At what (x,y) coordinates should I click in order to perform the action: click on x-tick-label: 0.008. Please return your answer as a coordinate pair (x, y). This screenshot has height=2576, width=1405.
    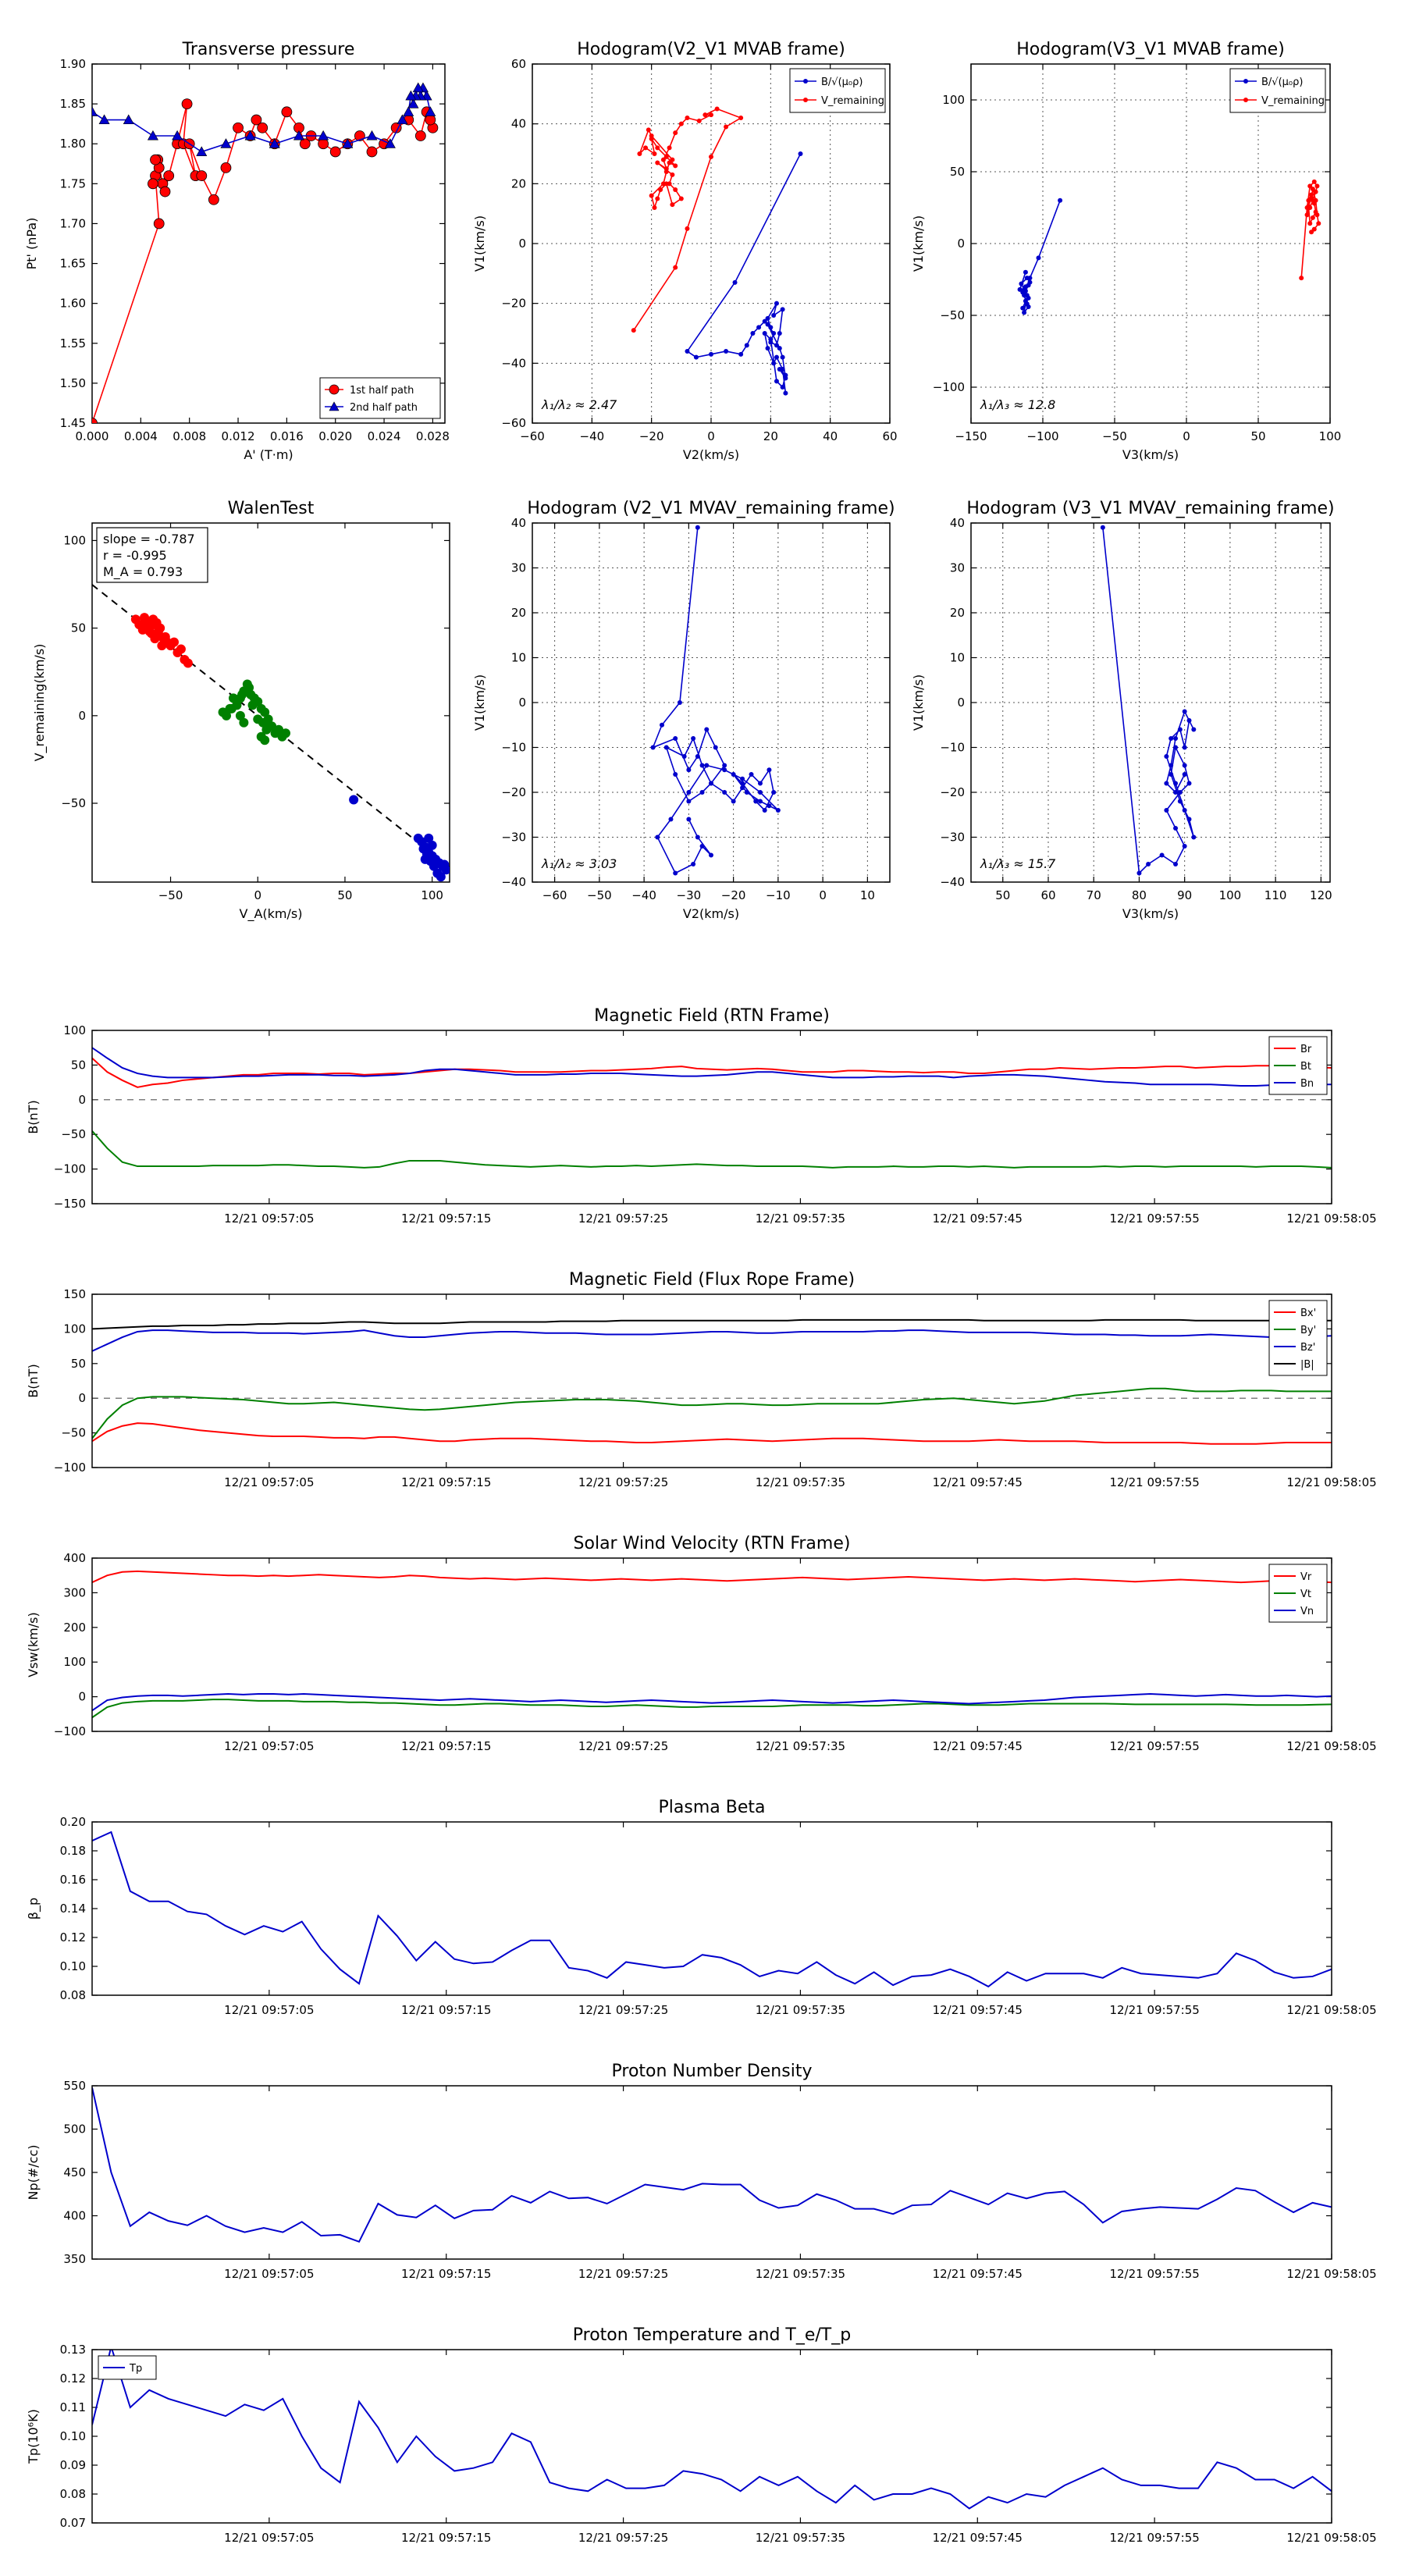
    Looking at the image, I should click on (189, 436).